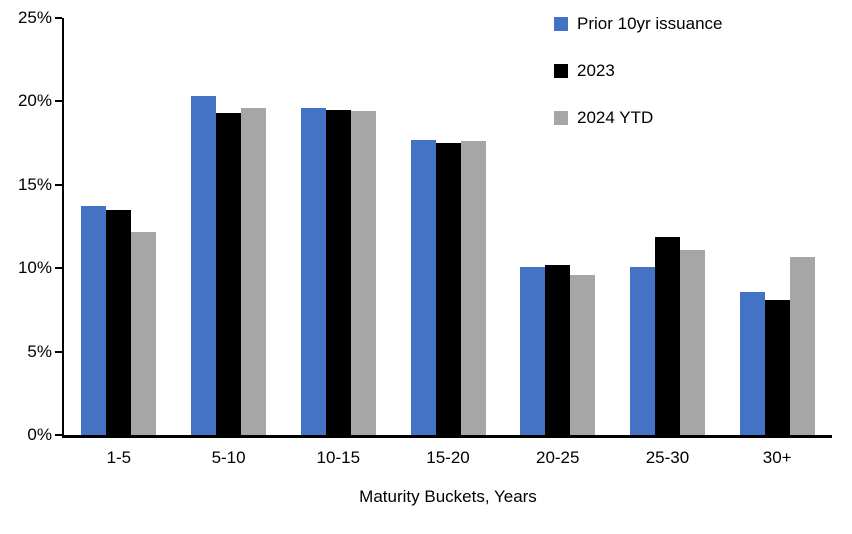 The height and width of the screenshot is (534, 852). I want to click on y-axis-tick-label: 0%, so click(39, 434).